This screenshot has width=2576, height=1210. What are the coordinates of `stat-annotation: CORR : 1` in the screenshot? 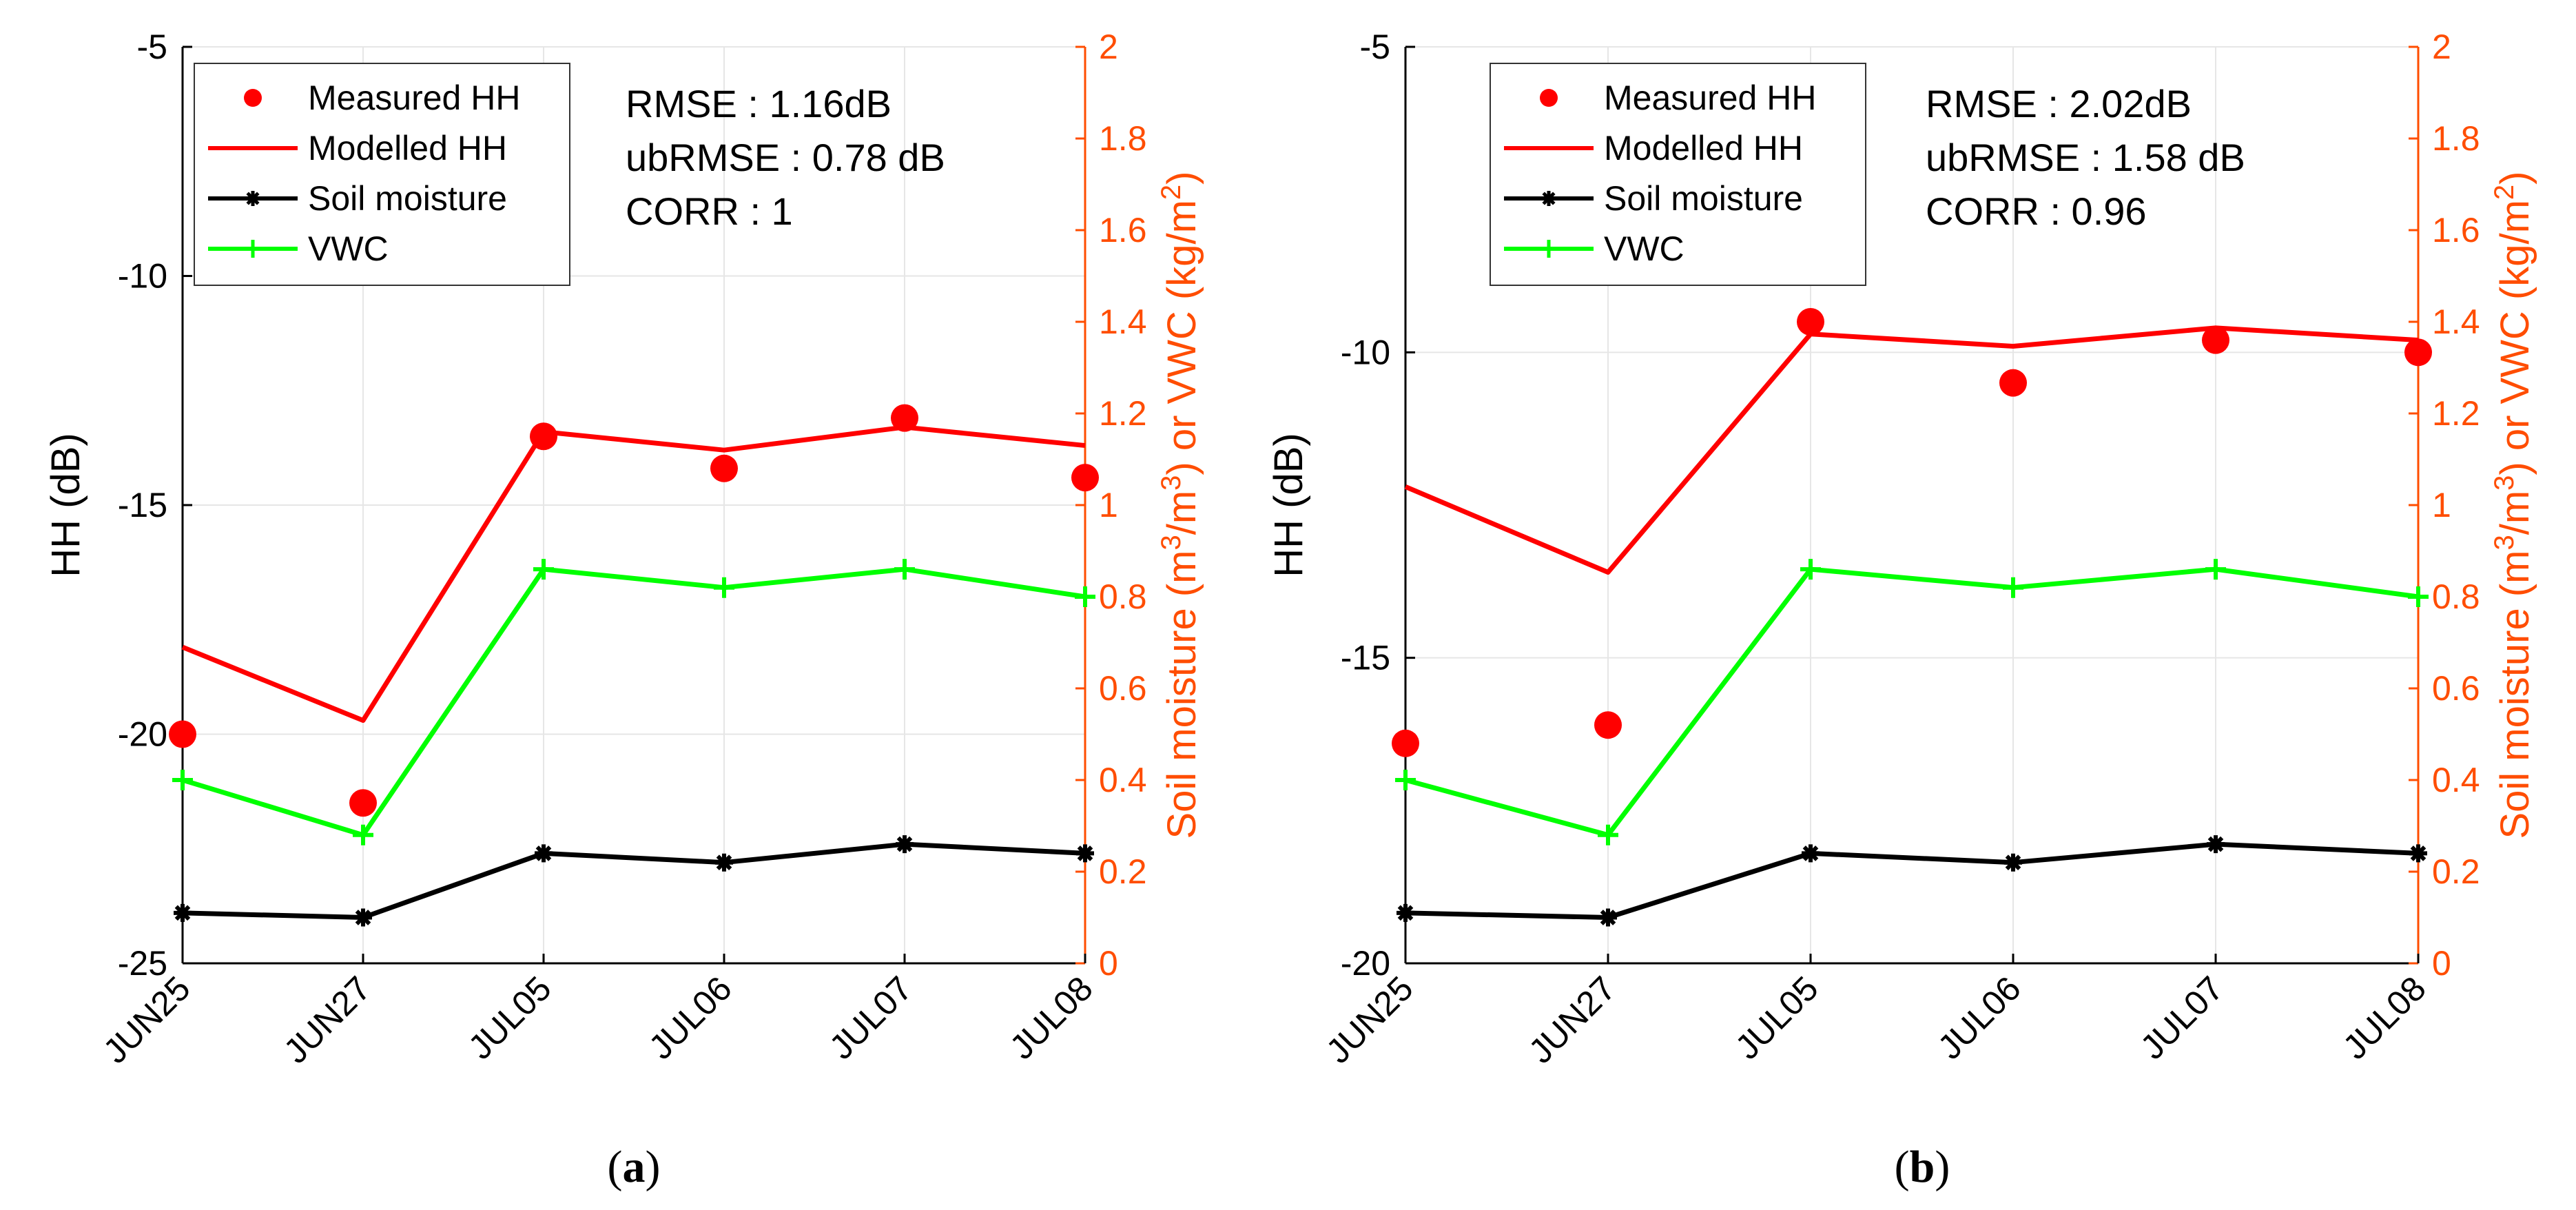 It's located at (709, 211).